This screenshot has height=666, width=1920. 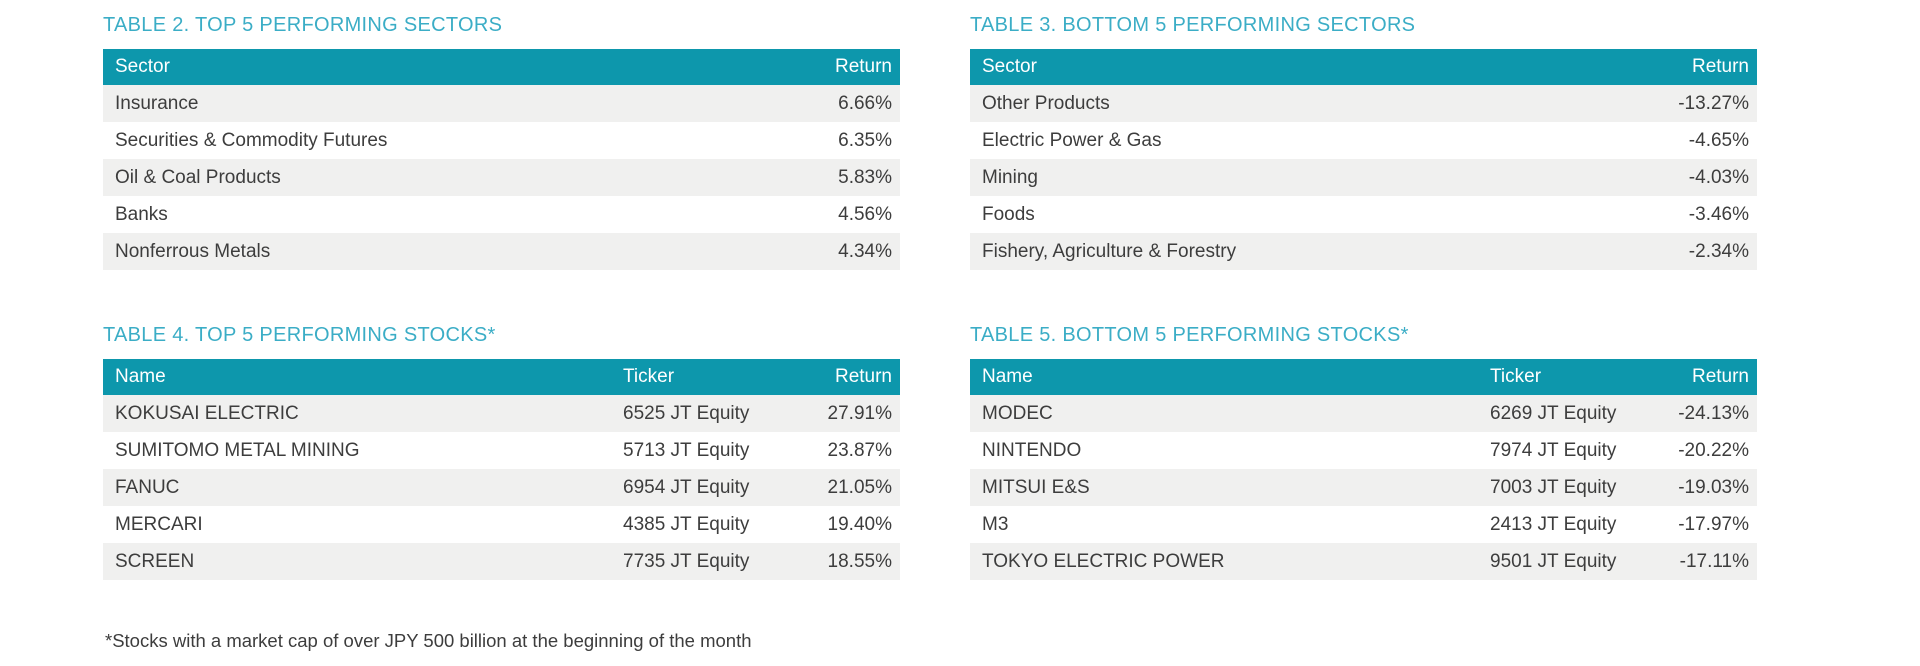 What do you see at coordinates (251, 140) in the screenshot?
I see `sector-cell: Securities & Commodity Futures` at bounding box center [251, 140].